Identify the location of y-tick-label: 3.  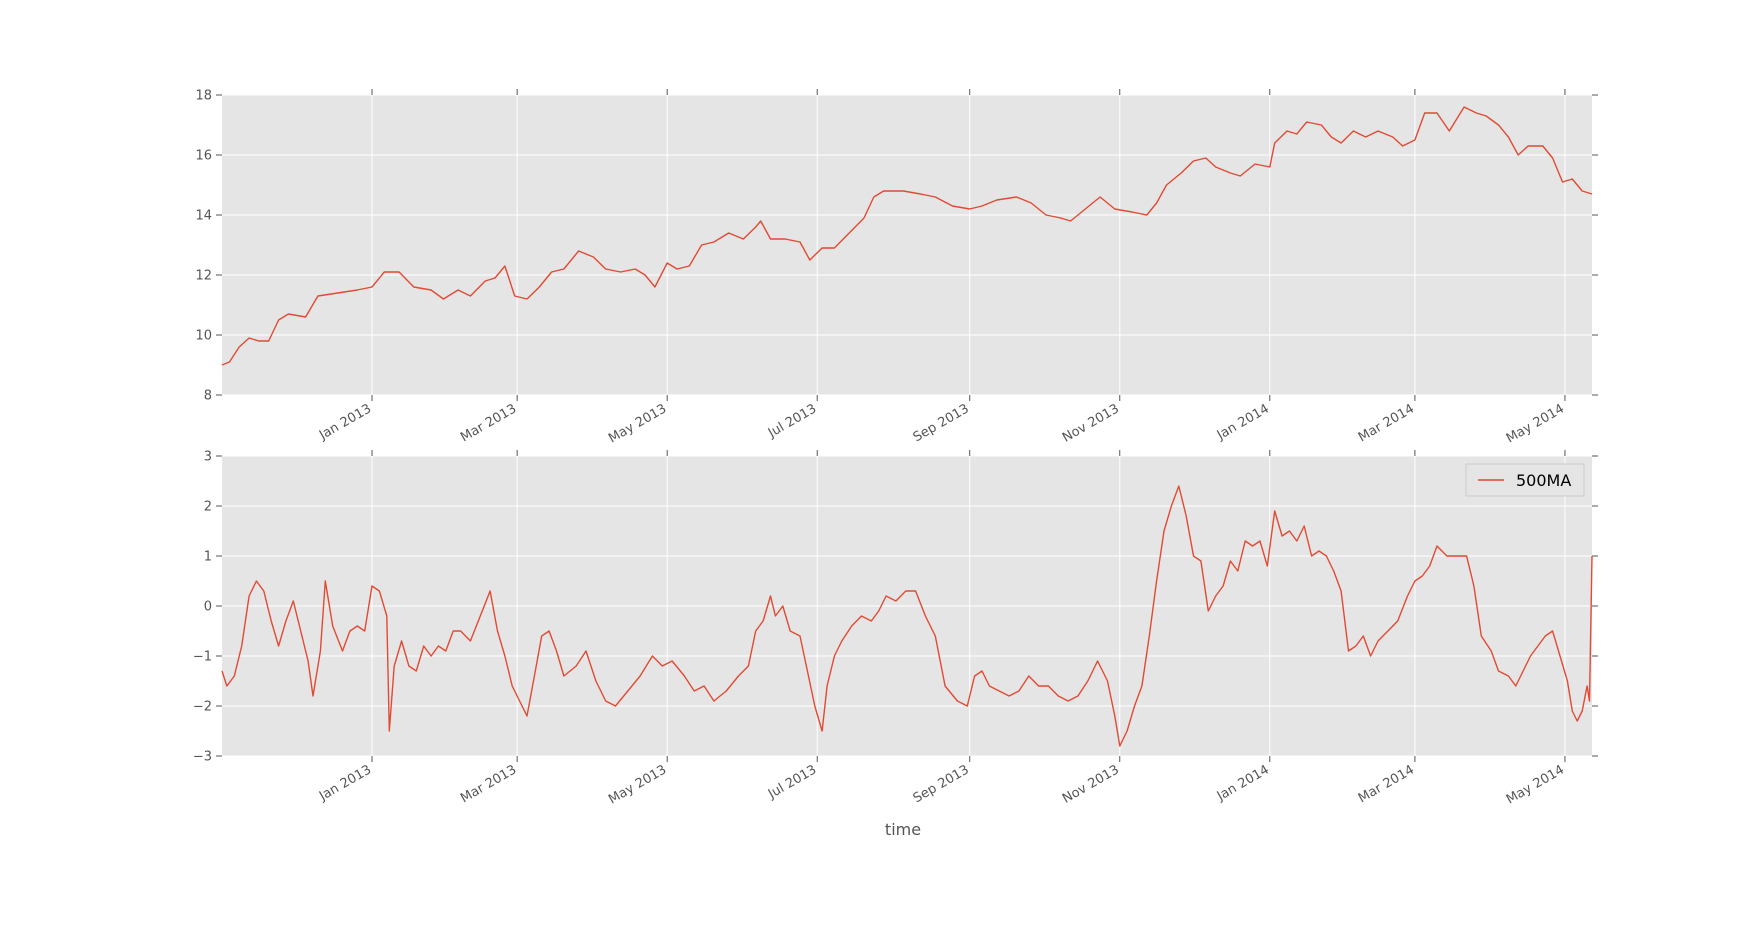
(208, 457).